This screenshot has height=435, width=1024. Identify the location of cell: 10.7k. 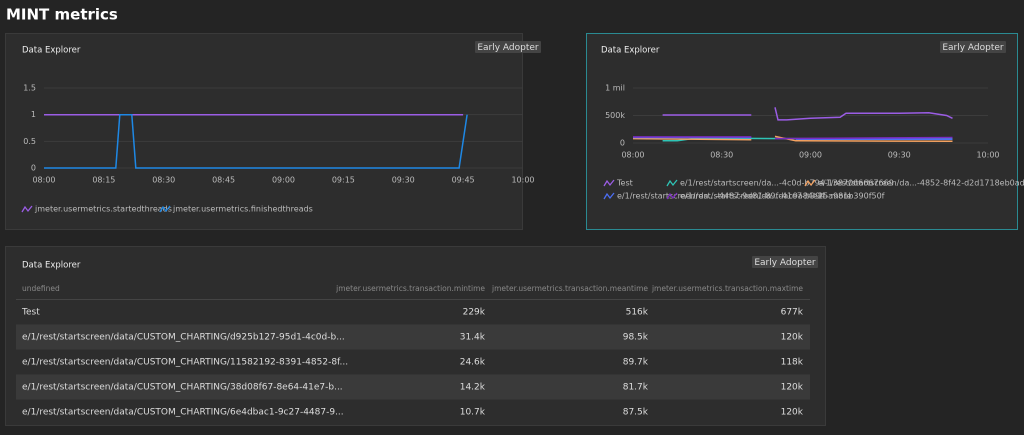
(473, 413).